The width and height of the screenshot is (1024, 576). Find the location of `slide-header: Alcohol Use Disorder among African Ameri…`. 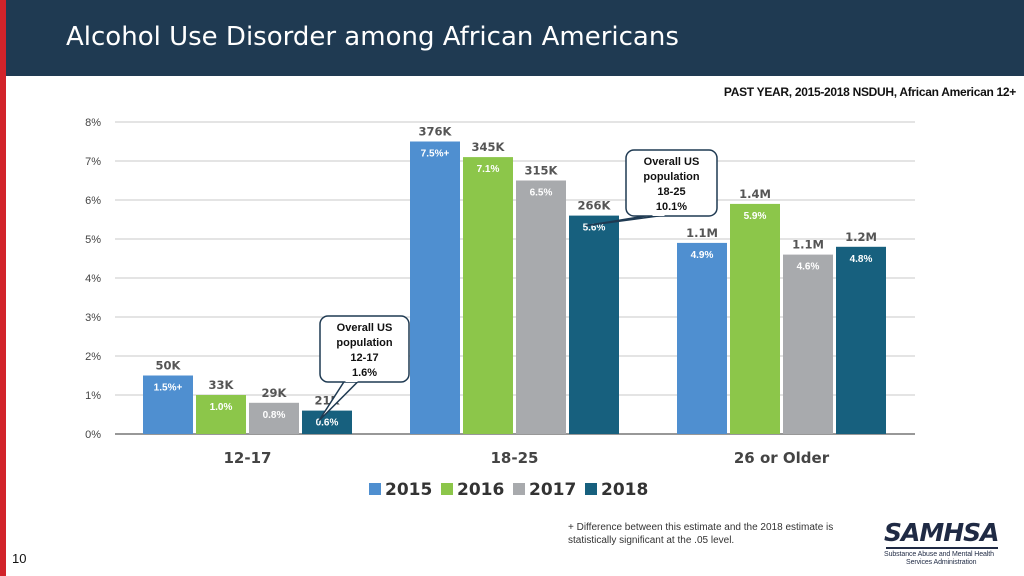

slide-header: Alcohol Use Disorder among African Ameri… is located at coordinates (515, 38).